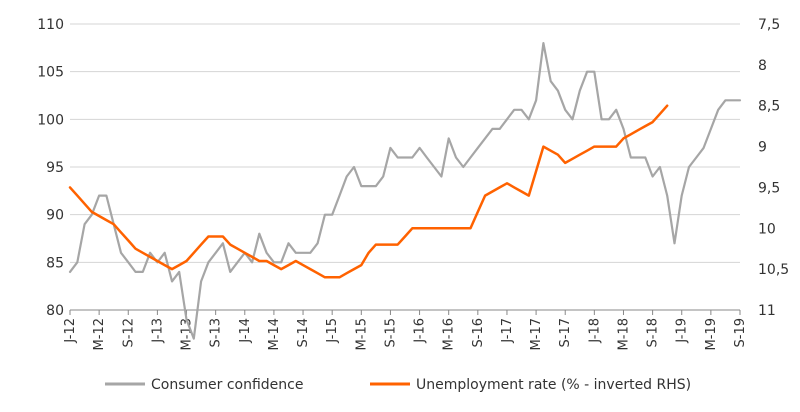 This screenshot has height=412, width=800. I want to click on right-tick-label: 7,5, so click(769, 25).